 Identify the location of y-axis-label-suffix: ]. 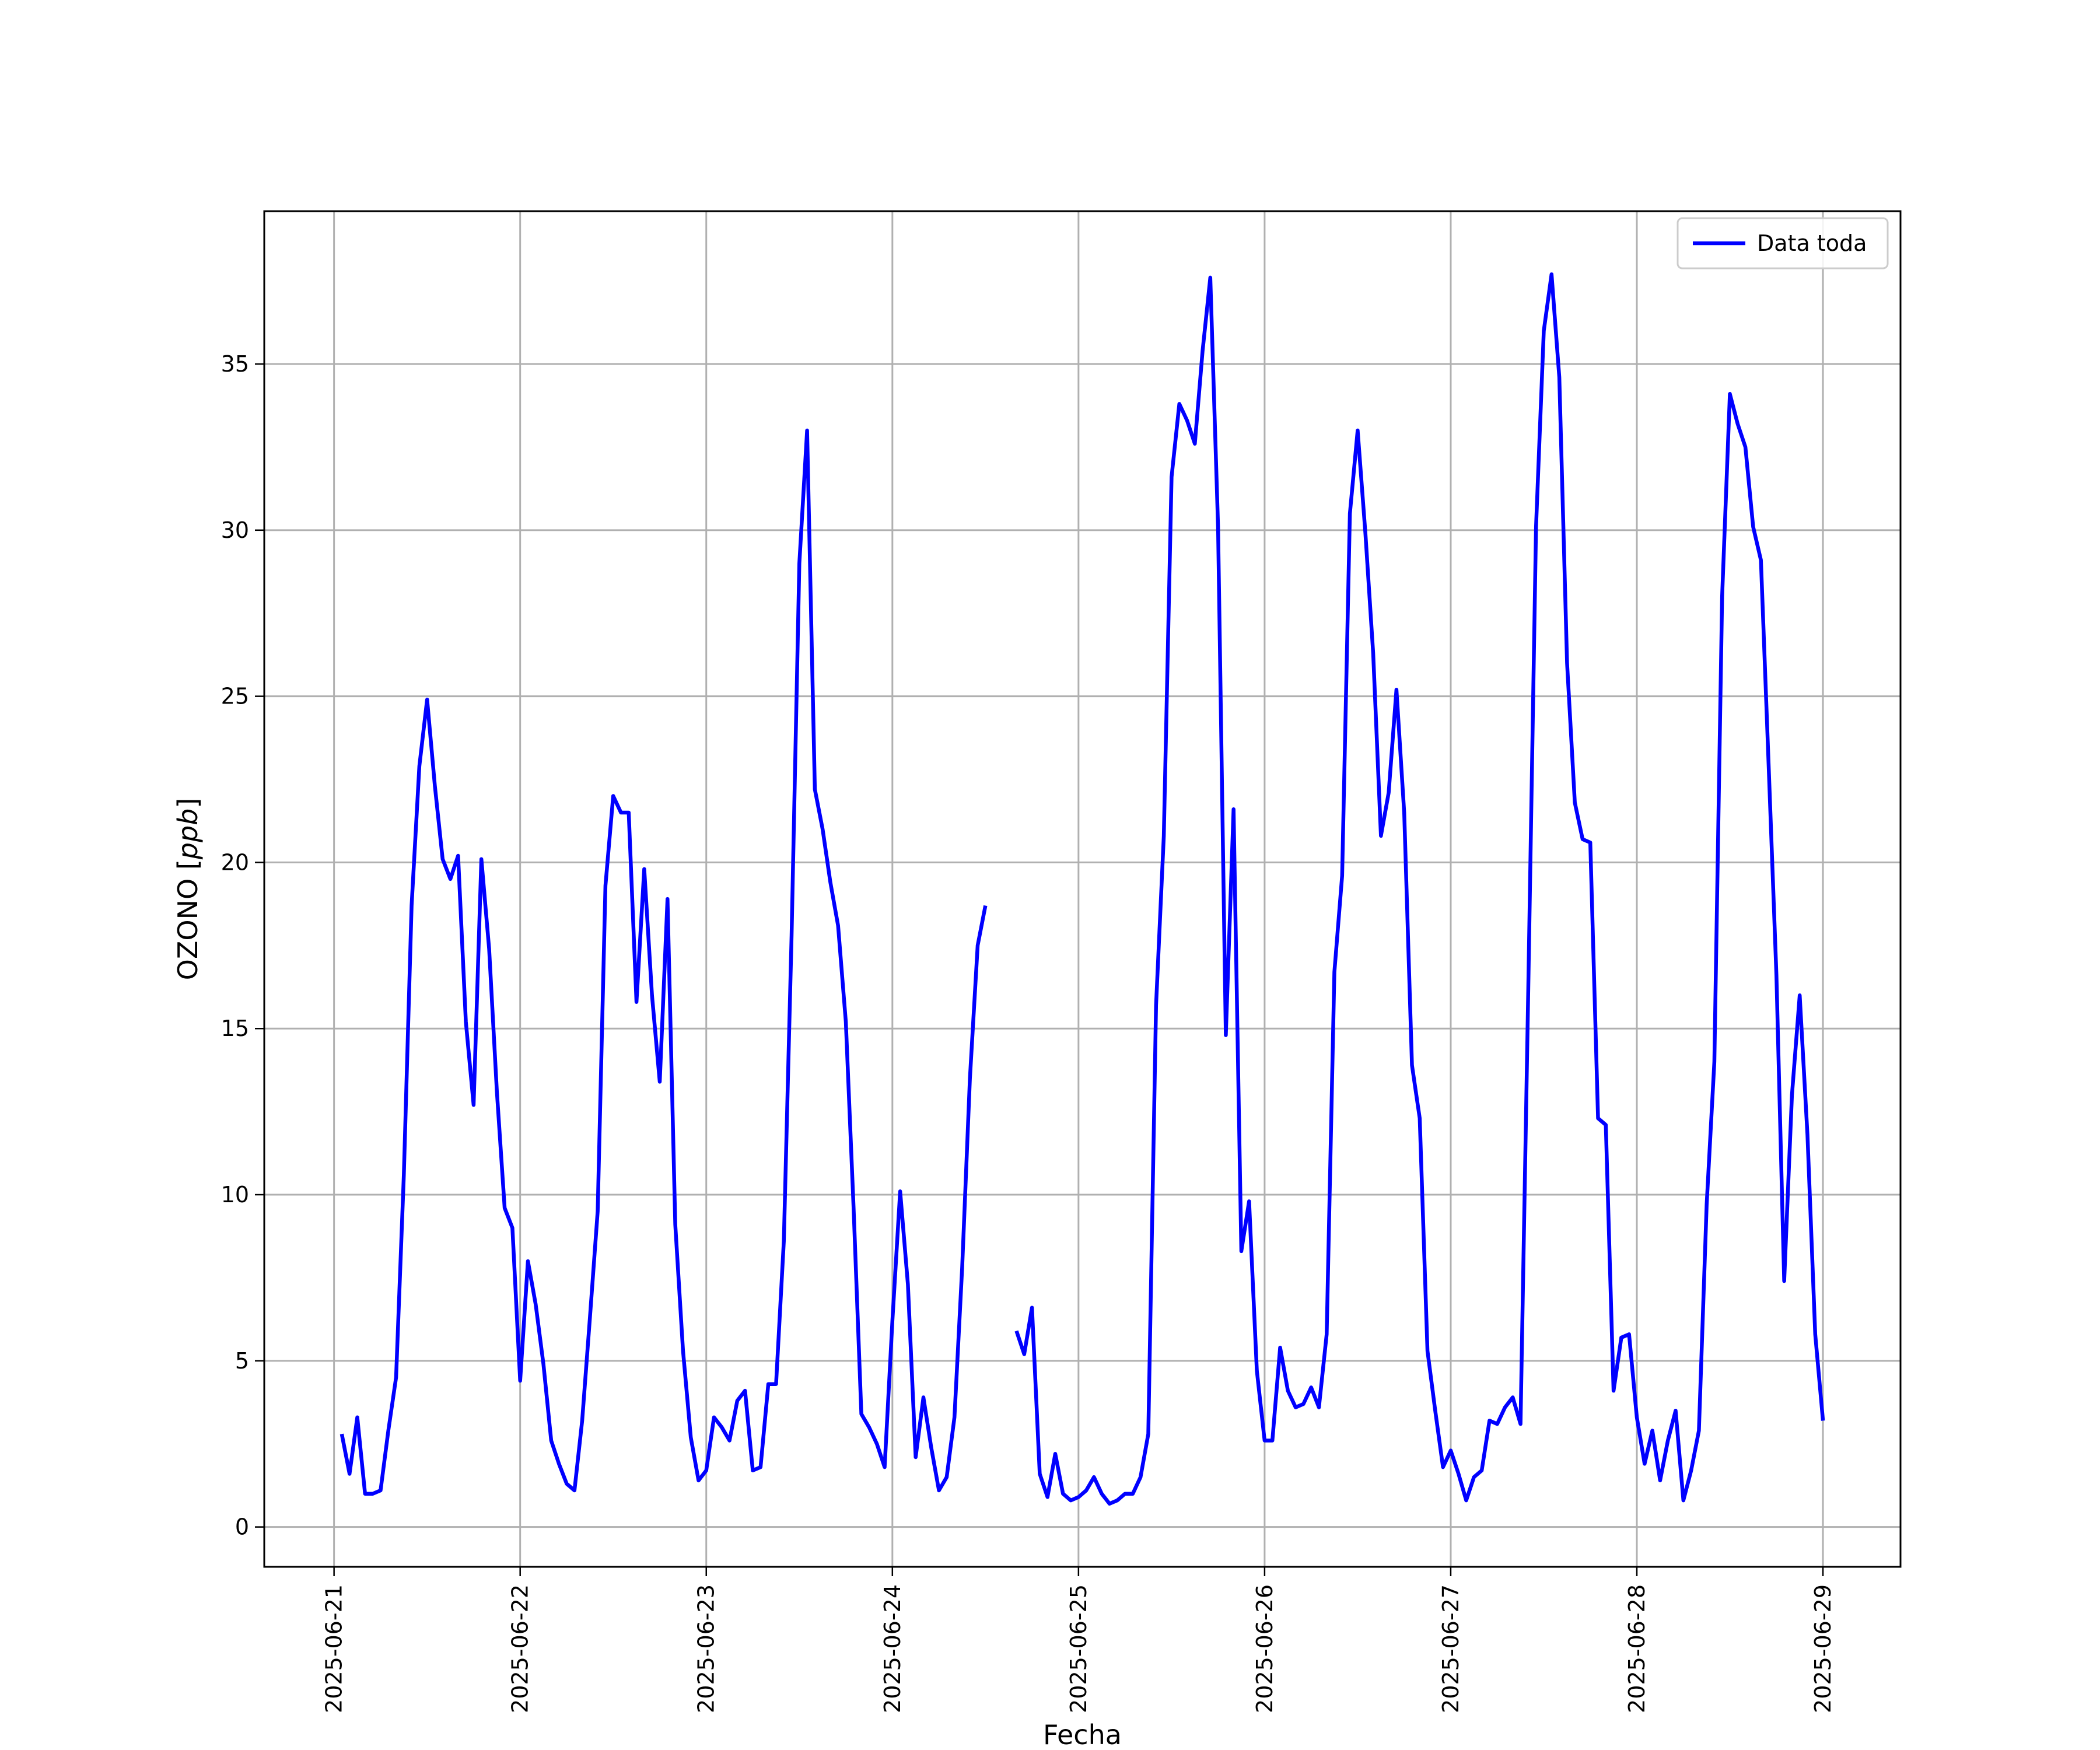
(188, 803).